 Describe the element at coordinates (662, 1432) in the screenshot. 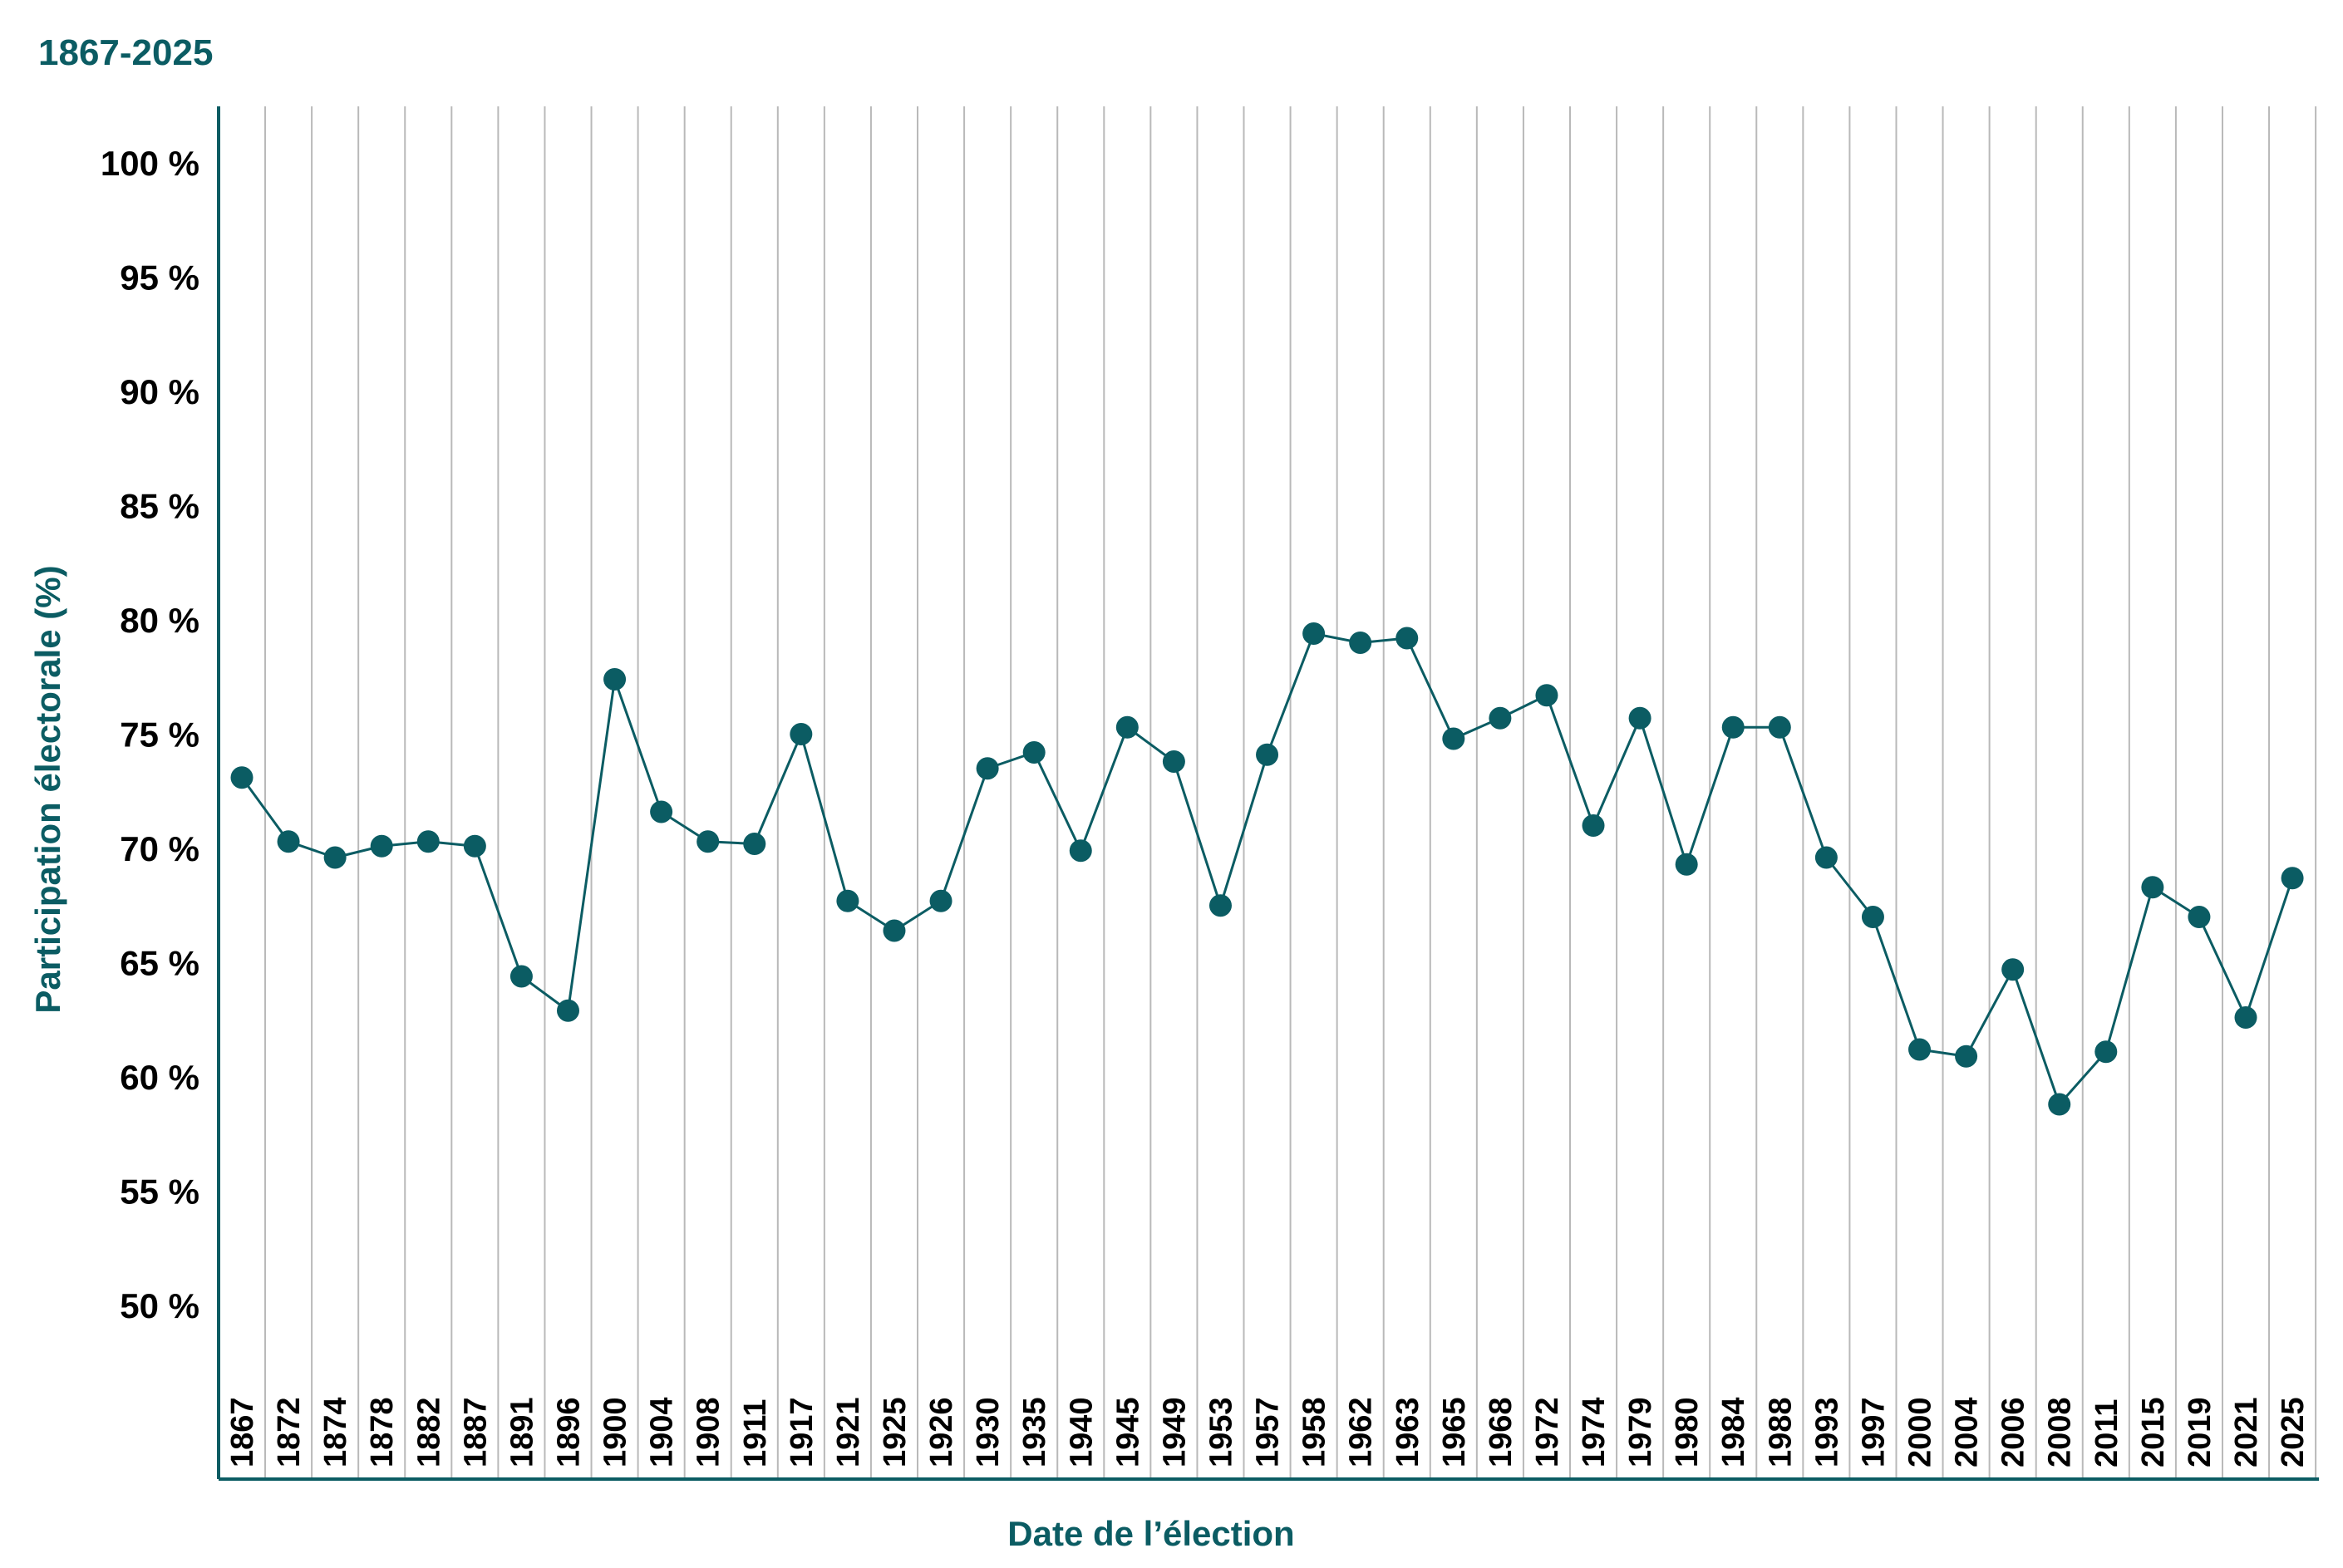

I see `x-tick-label: 1904` at that location.